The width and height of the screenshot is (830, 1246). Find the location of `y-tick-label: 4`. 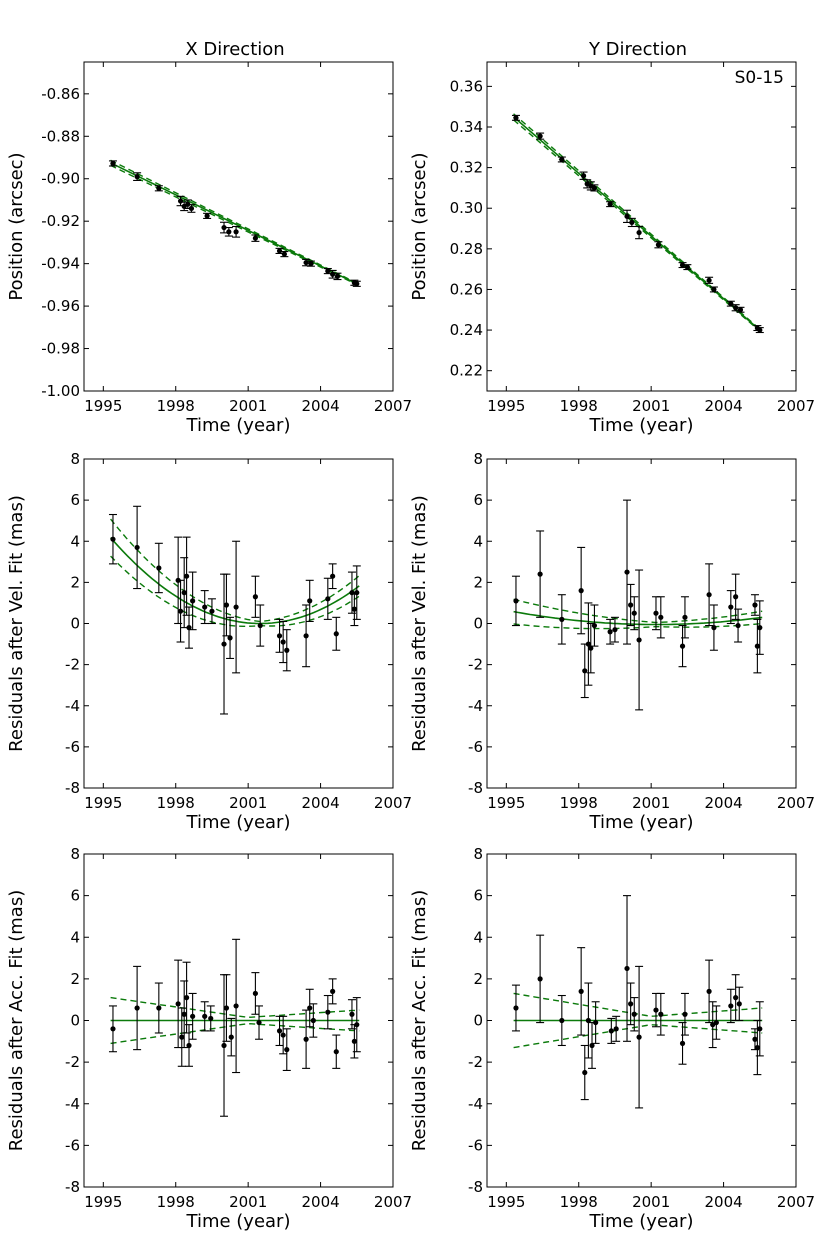

y-tick-label: 4 is located at coordinates (478, 937).